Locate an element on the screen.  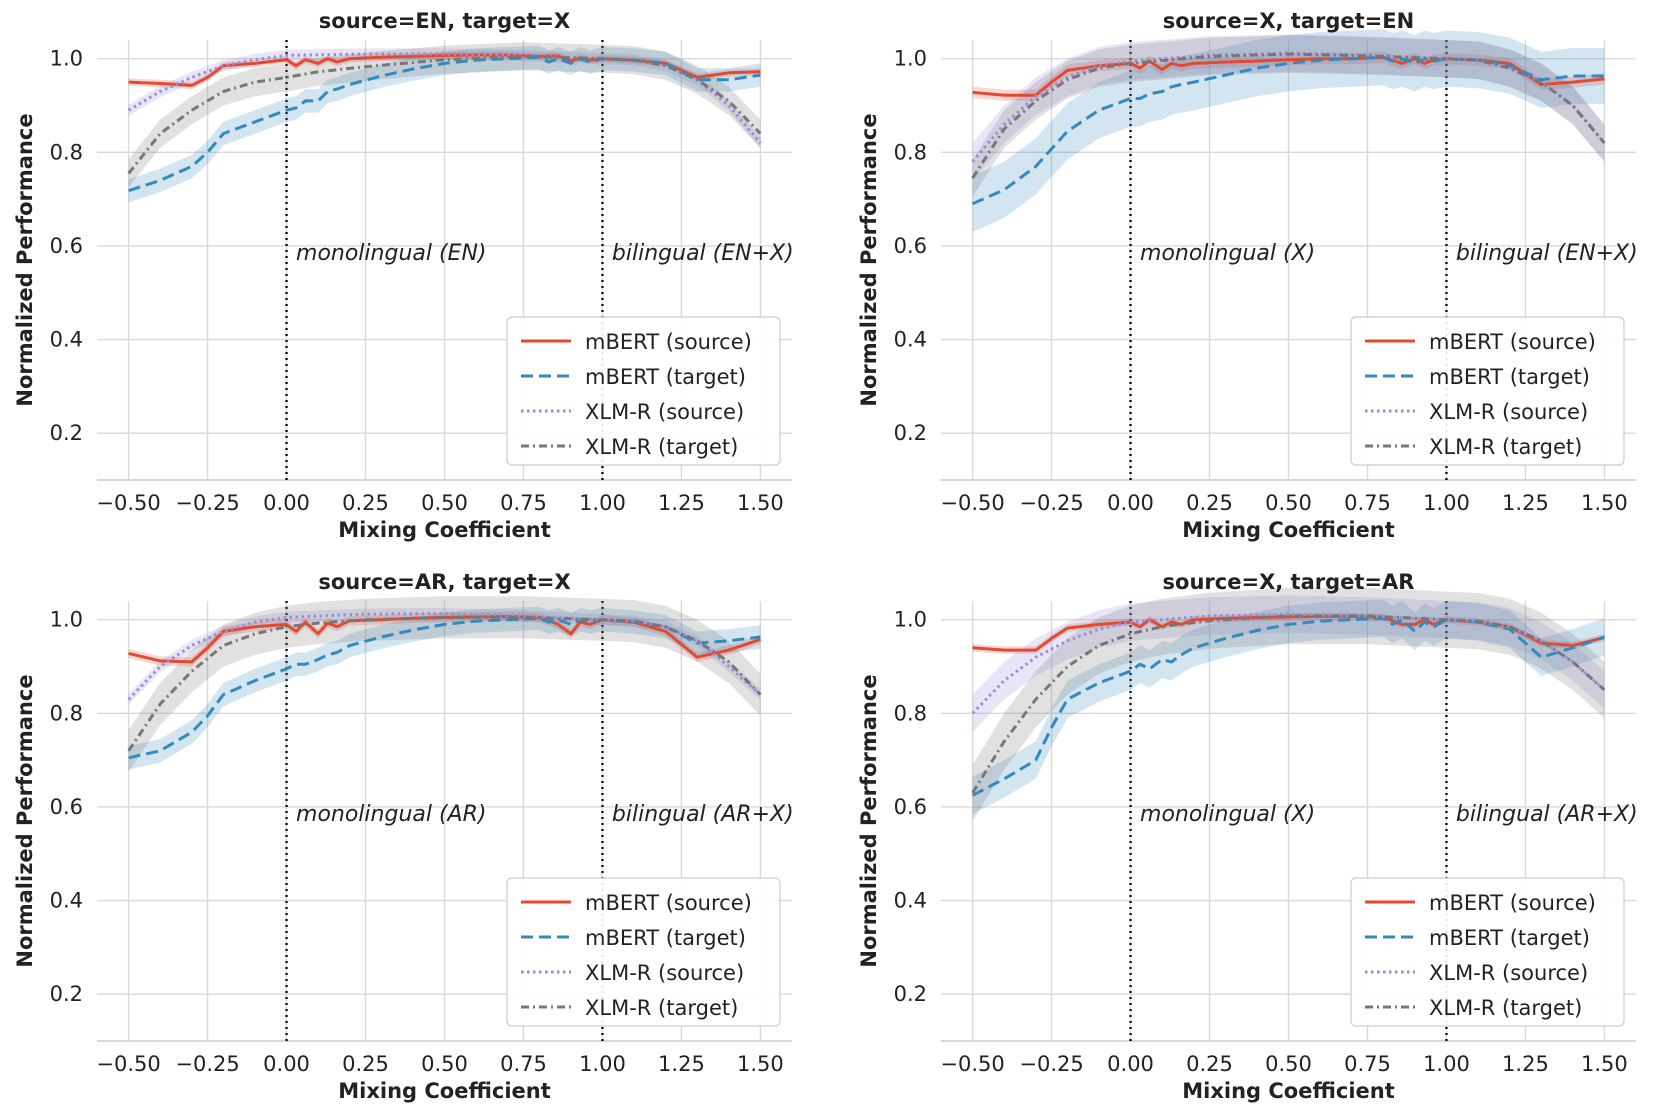
chart-title: source=AR, target=X is located at coordinates (444, 582).